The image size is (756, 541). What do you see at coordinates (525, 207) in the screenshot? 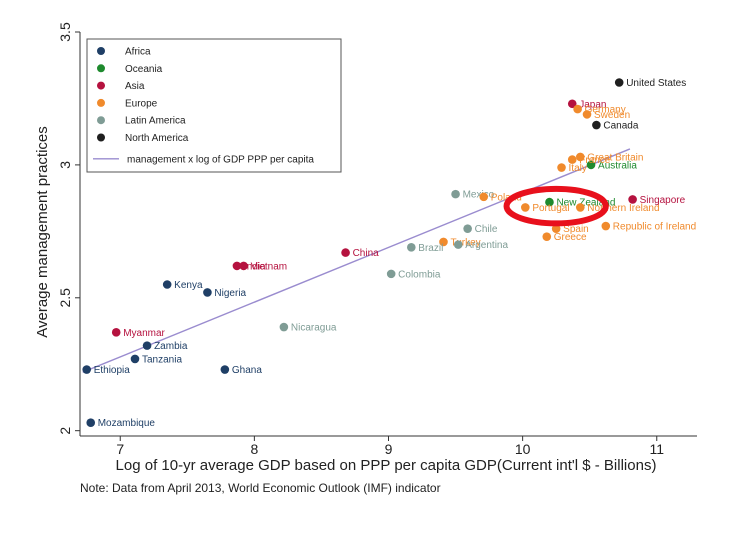
I see `point-portugal` at bounding box center [525, 207].